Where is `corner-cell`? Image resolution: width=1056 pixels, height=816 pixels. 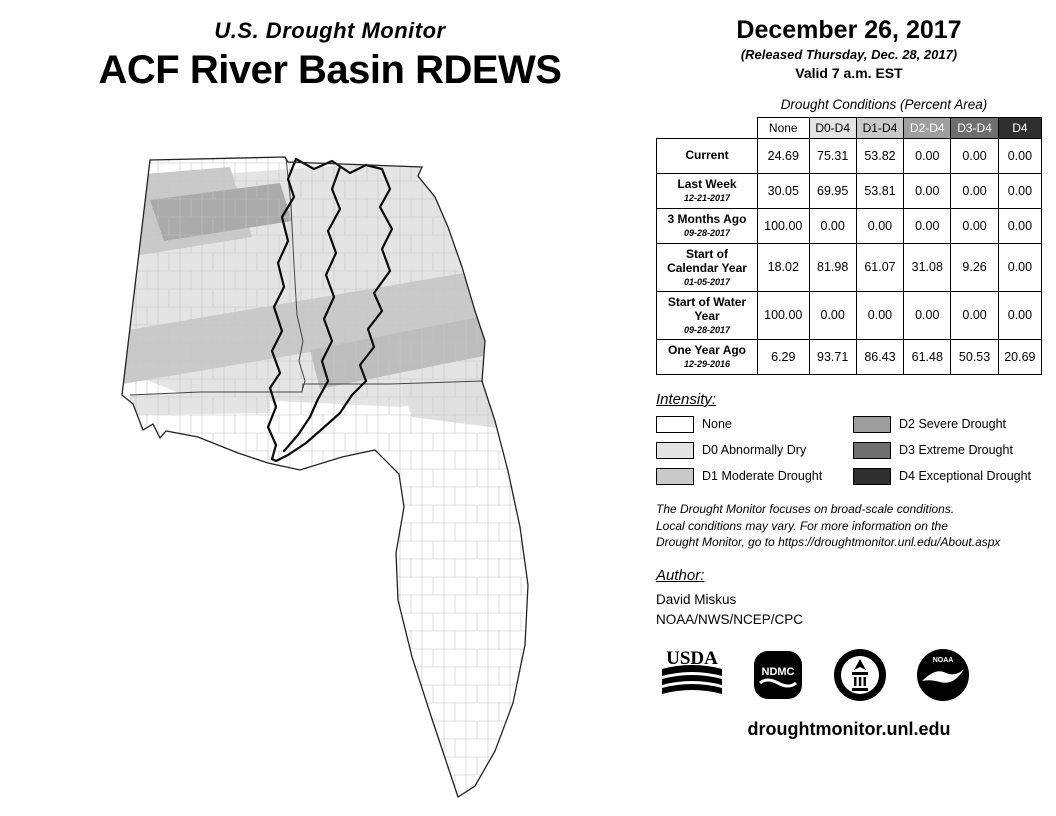
corner-cell is located at coordinates (707, 128).